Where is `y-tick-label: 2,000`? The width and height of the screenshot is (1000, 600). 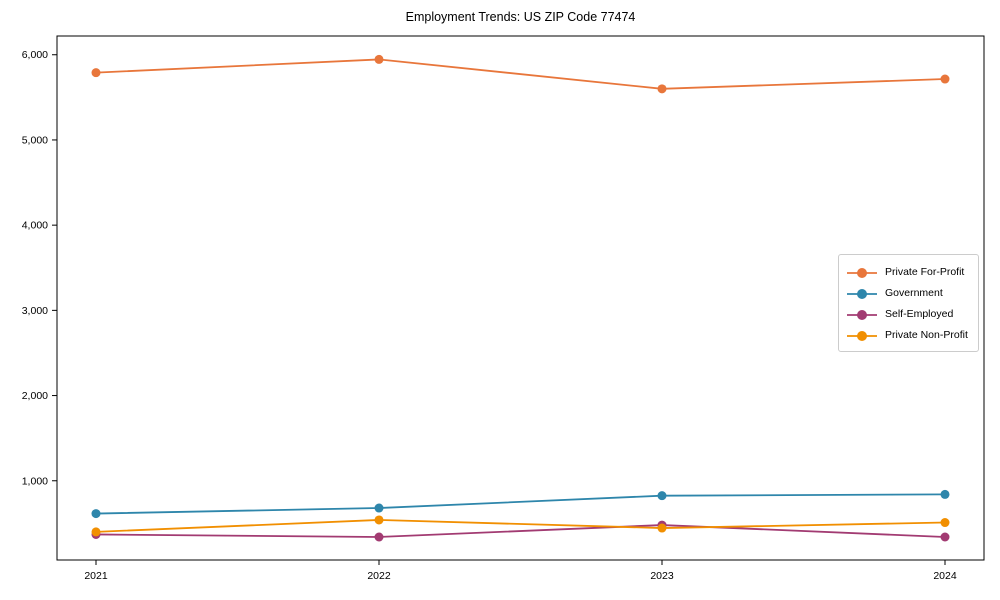
y-tick-label: 2,000 is located at coordinates (35, 396).